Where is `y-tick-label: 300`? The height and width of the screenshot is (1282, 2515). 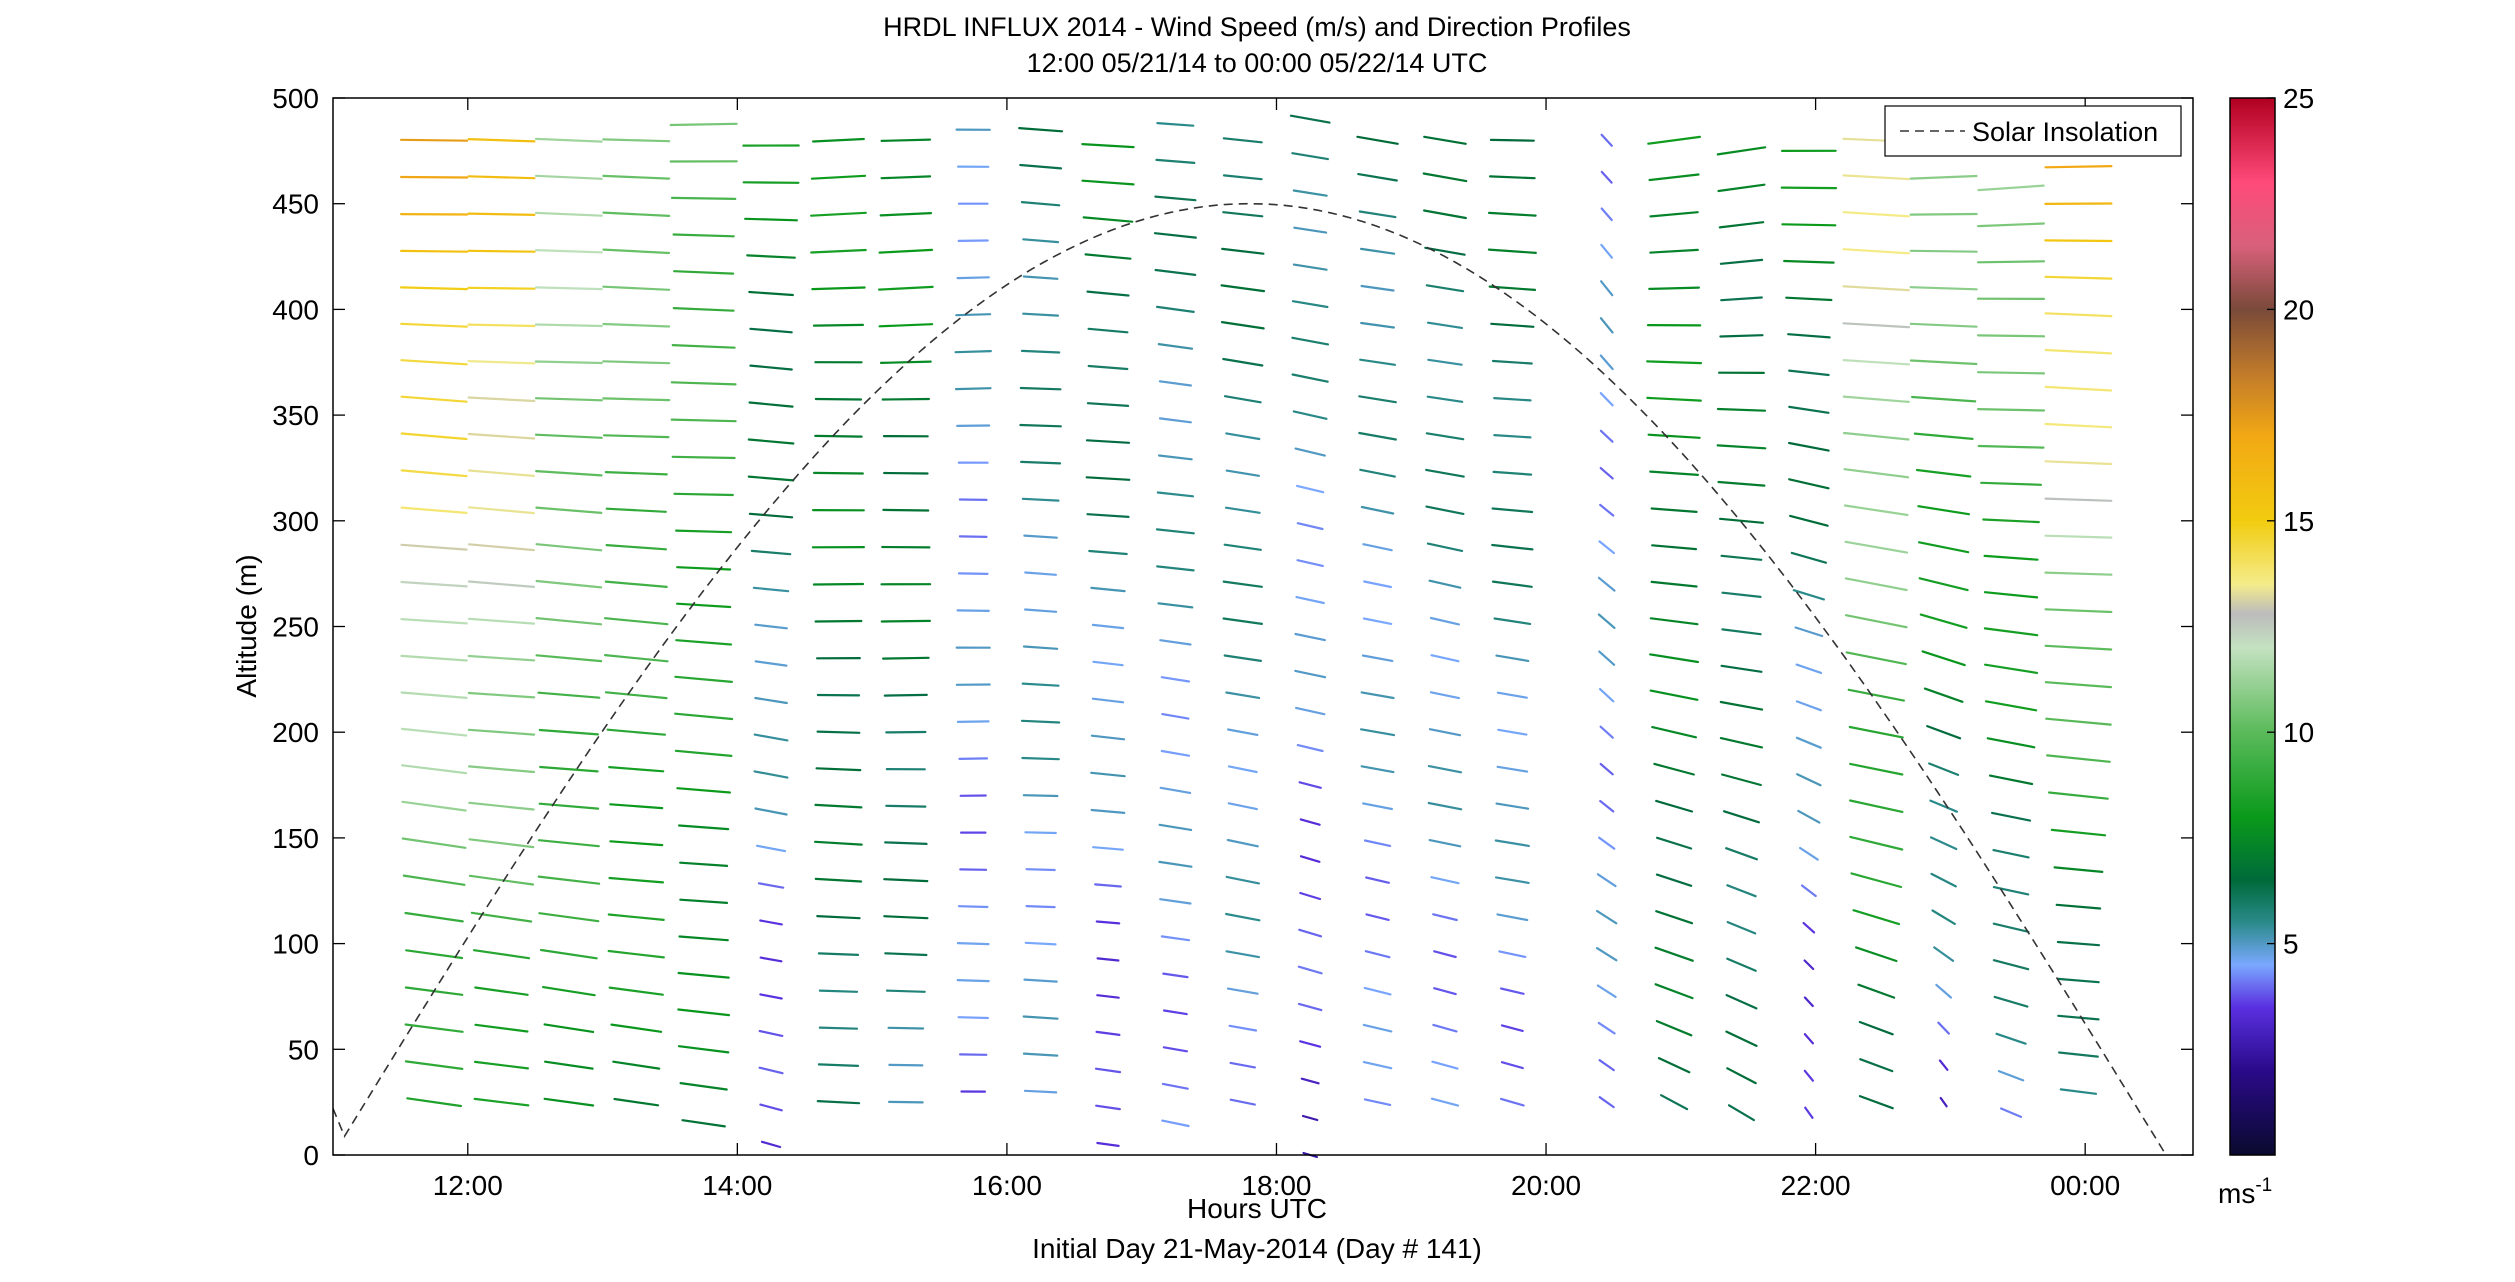
y-tick-label: 300 is located at coordinates (295, 521).